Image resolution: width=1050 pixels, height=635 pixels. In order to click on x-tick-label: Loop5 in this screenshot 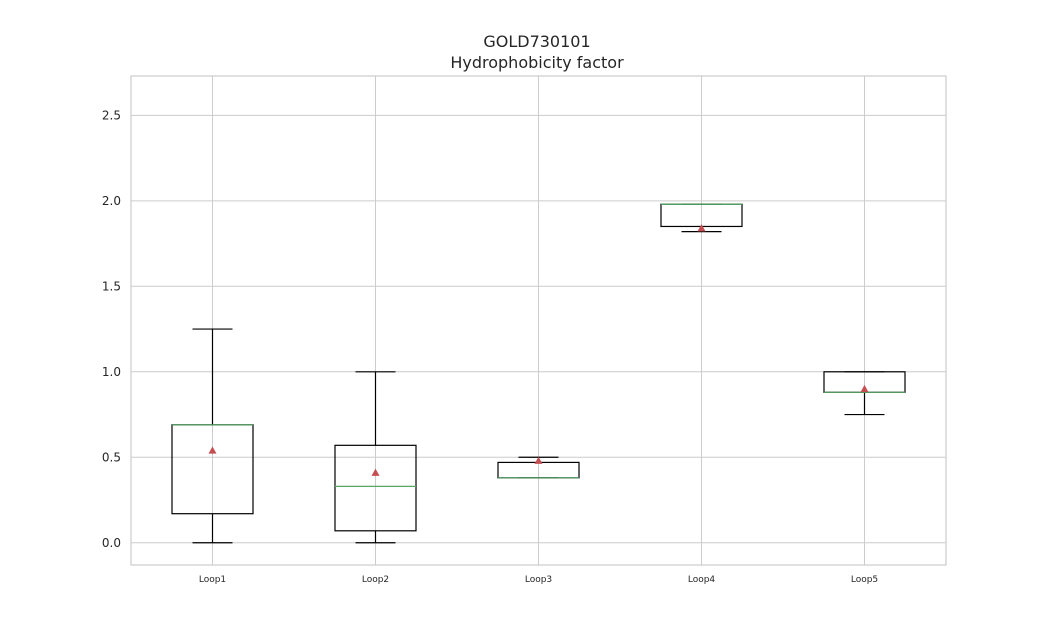, I will do `click(864, 580)`.